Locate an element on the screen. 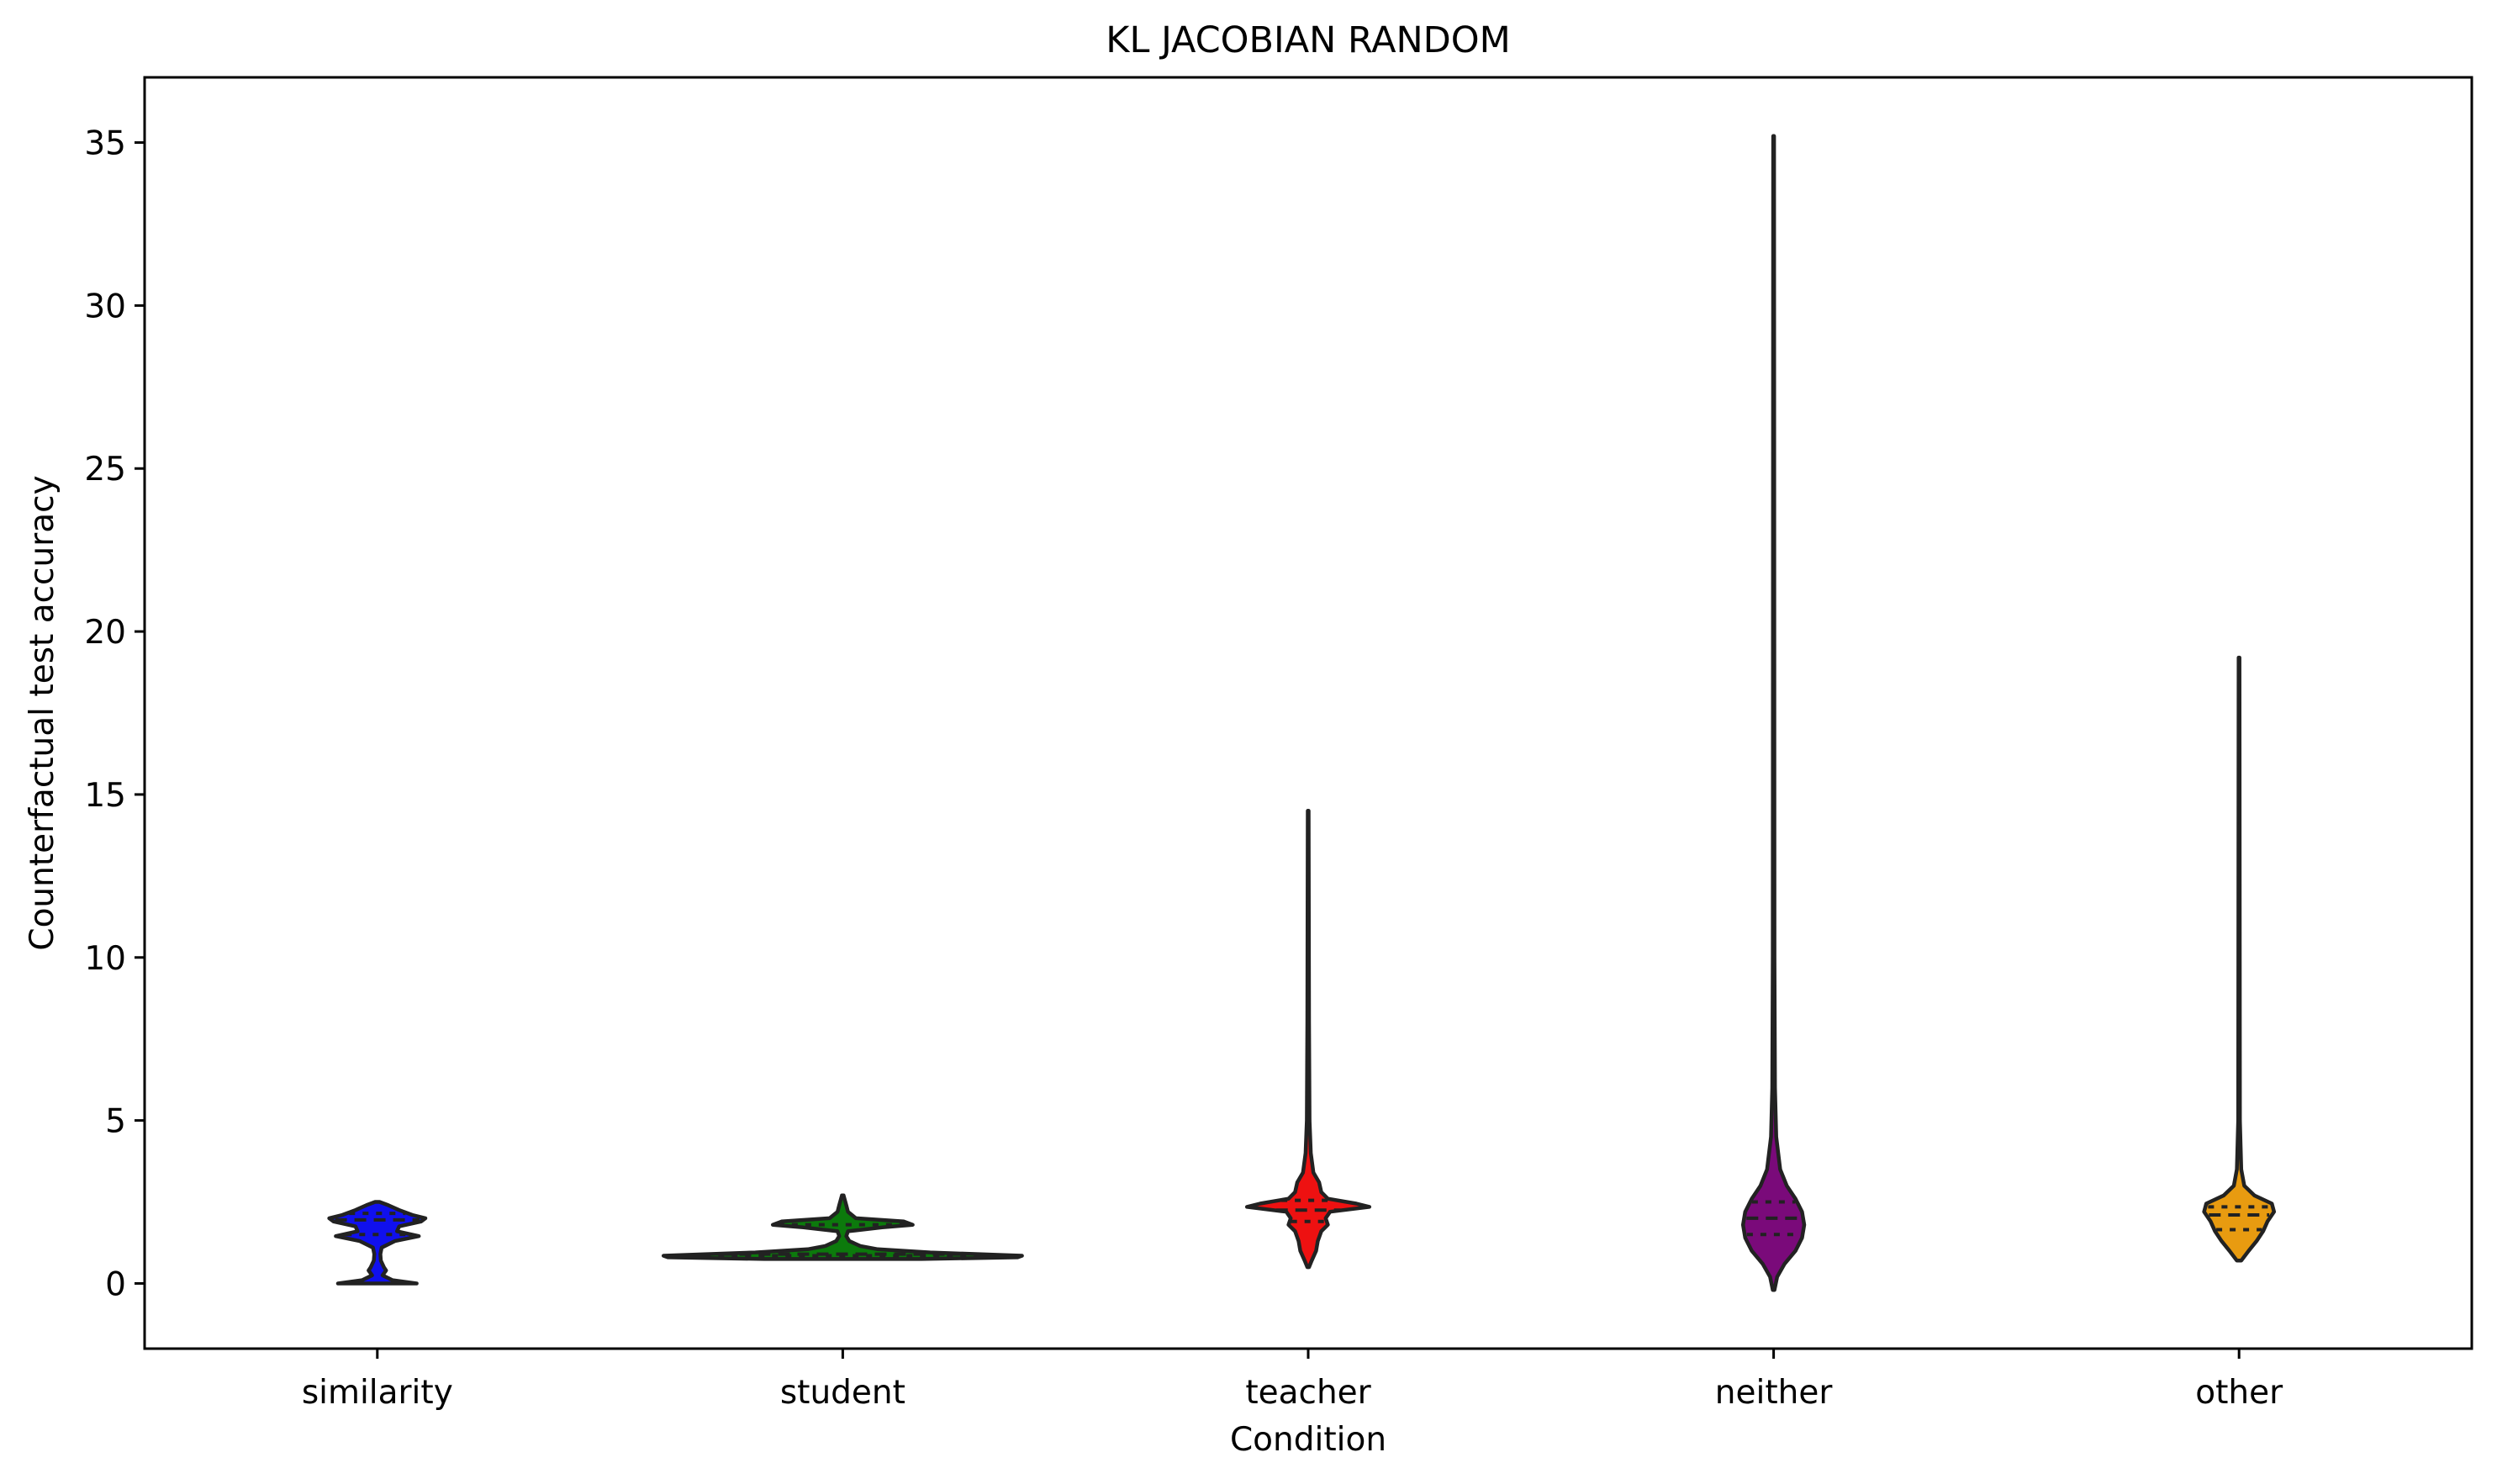  violin-teacher is located at coordinates (1308, 1039).